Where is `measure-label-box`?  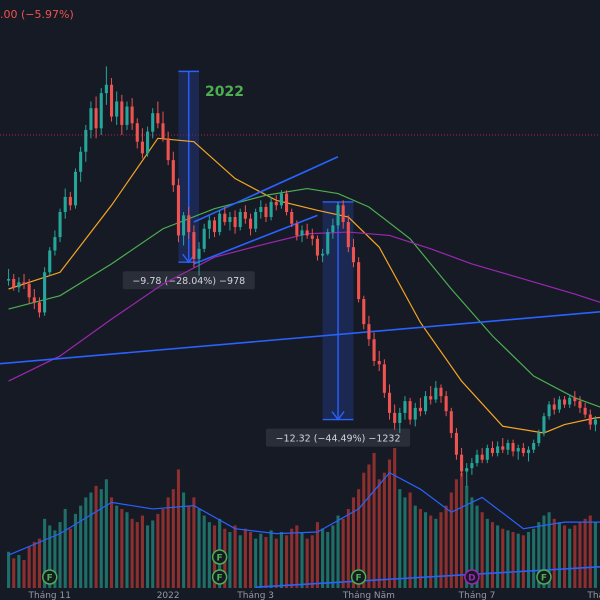
measure-label-box is located at coordinates (188, 280).